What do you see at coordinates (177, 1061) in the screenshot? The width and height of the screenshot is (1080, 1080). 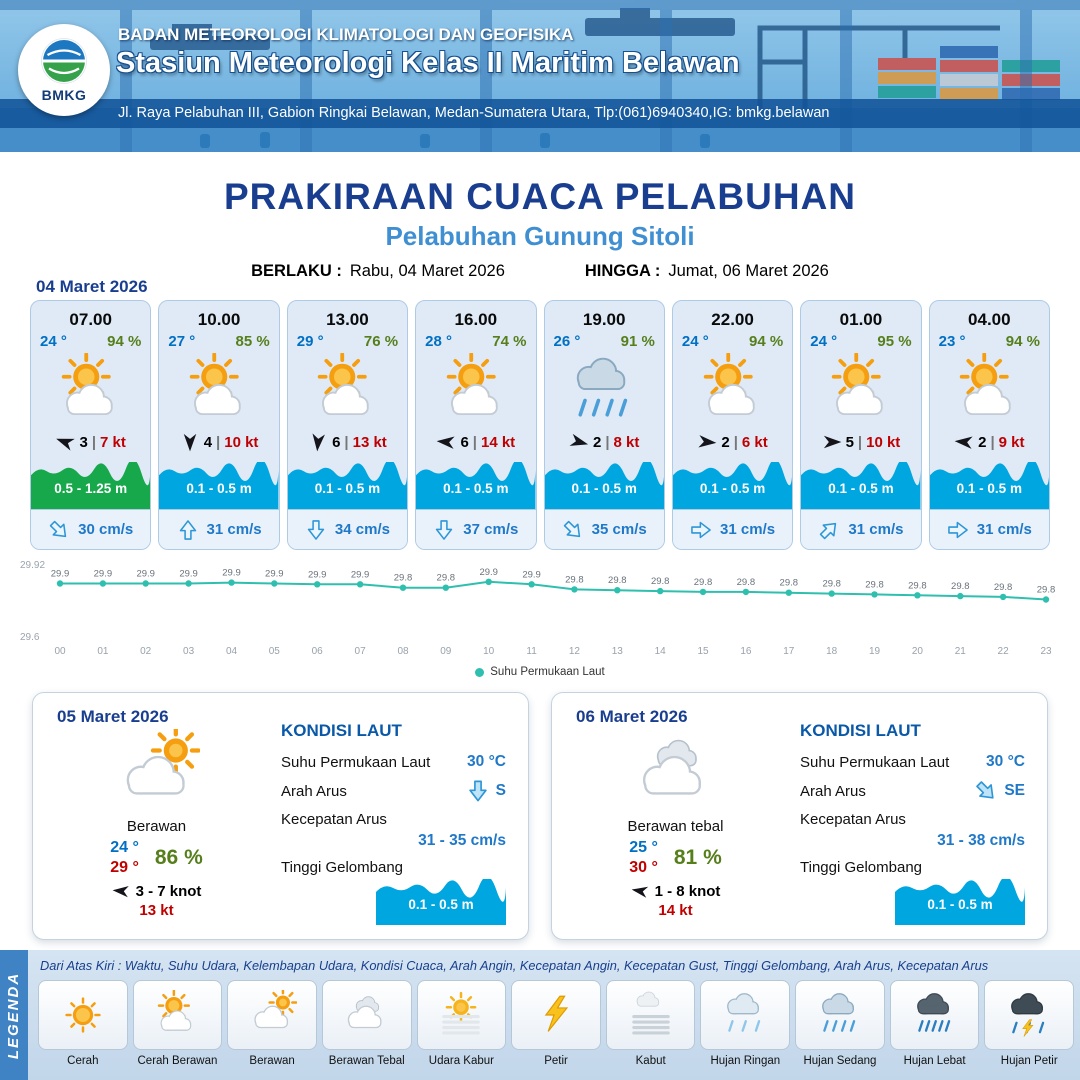 I see `legend-item-label: Cerah Berawan` at bounding box center [177, 1061].